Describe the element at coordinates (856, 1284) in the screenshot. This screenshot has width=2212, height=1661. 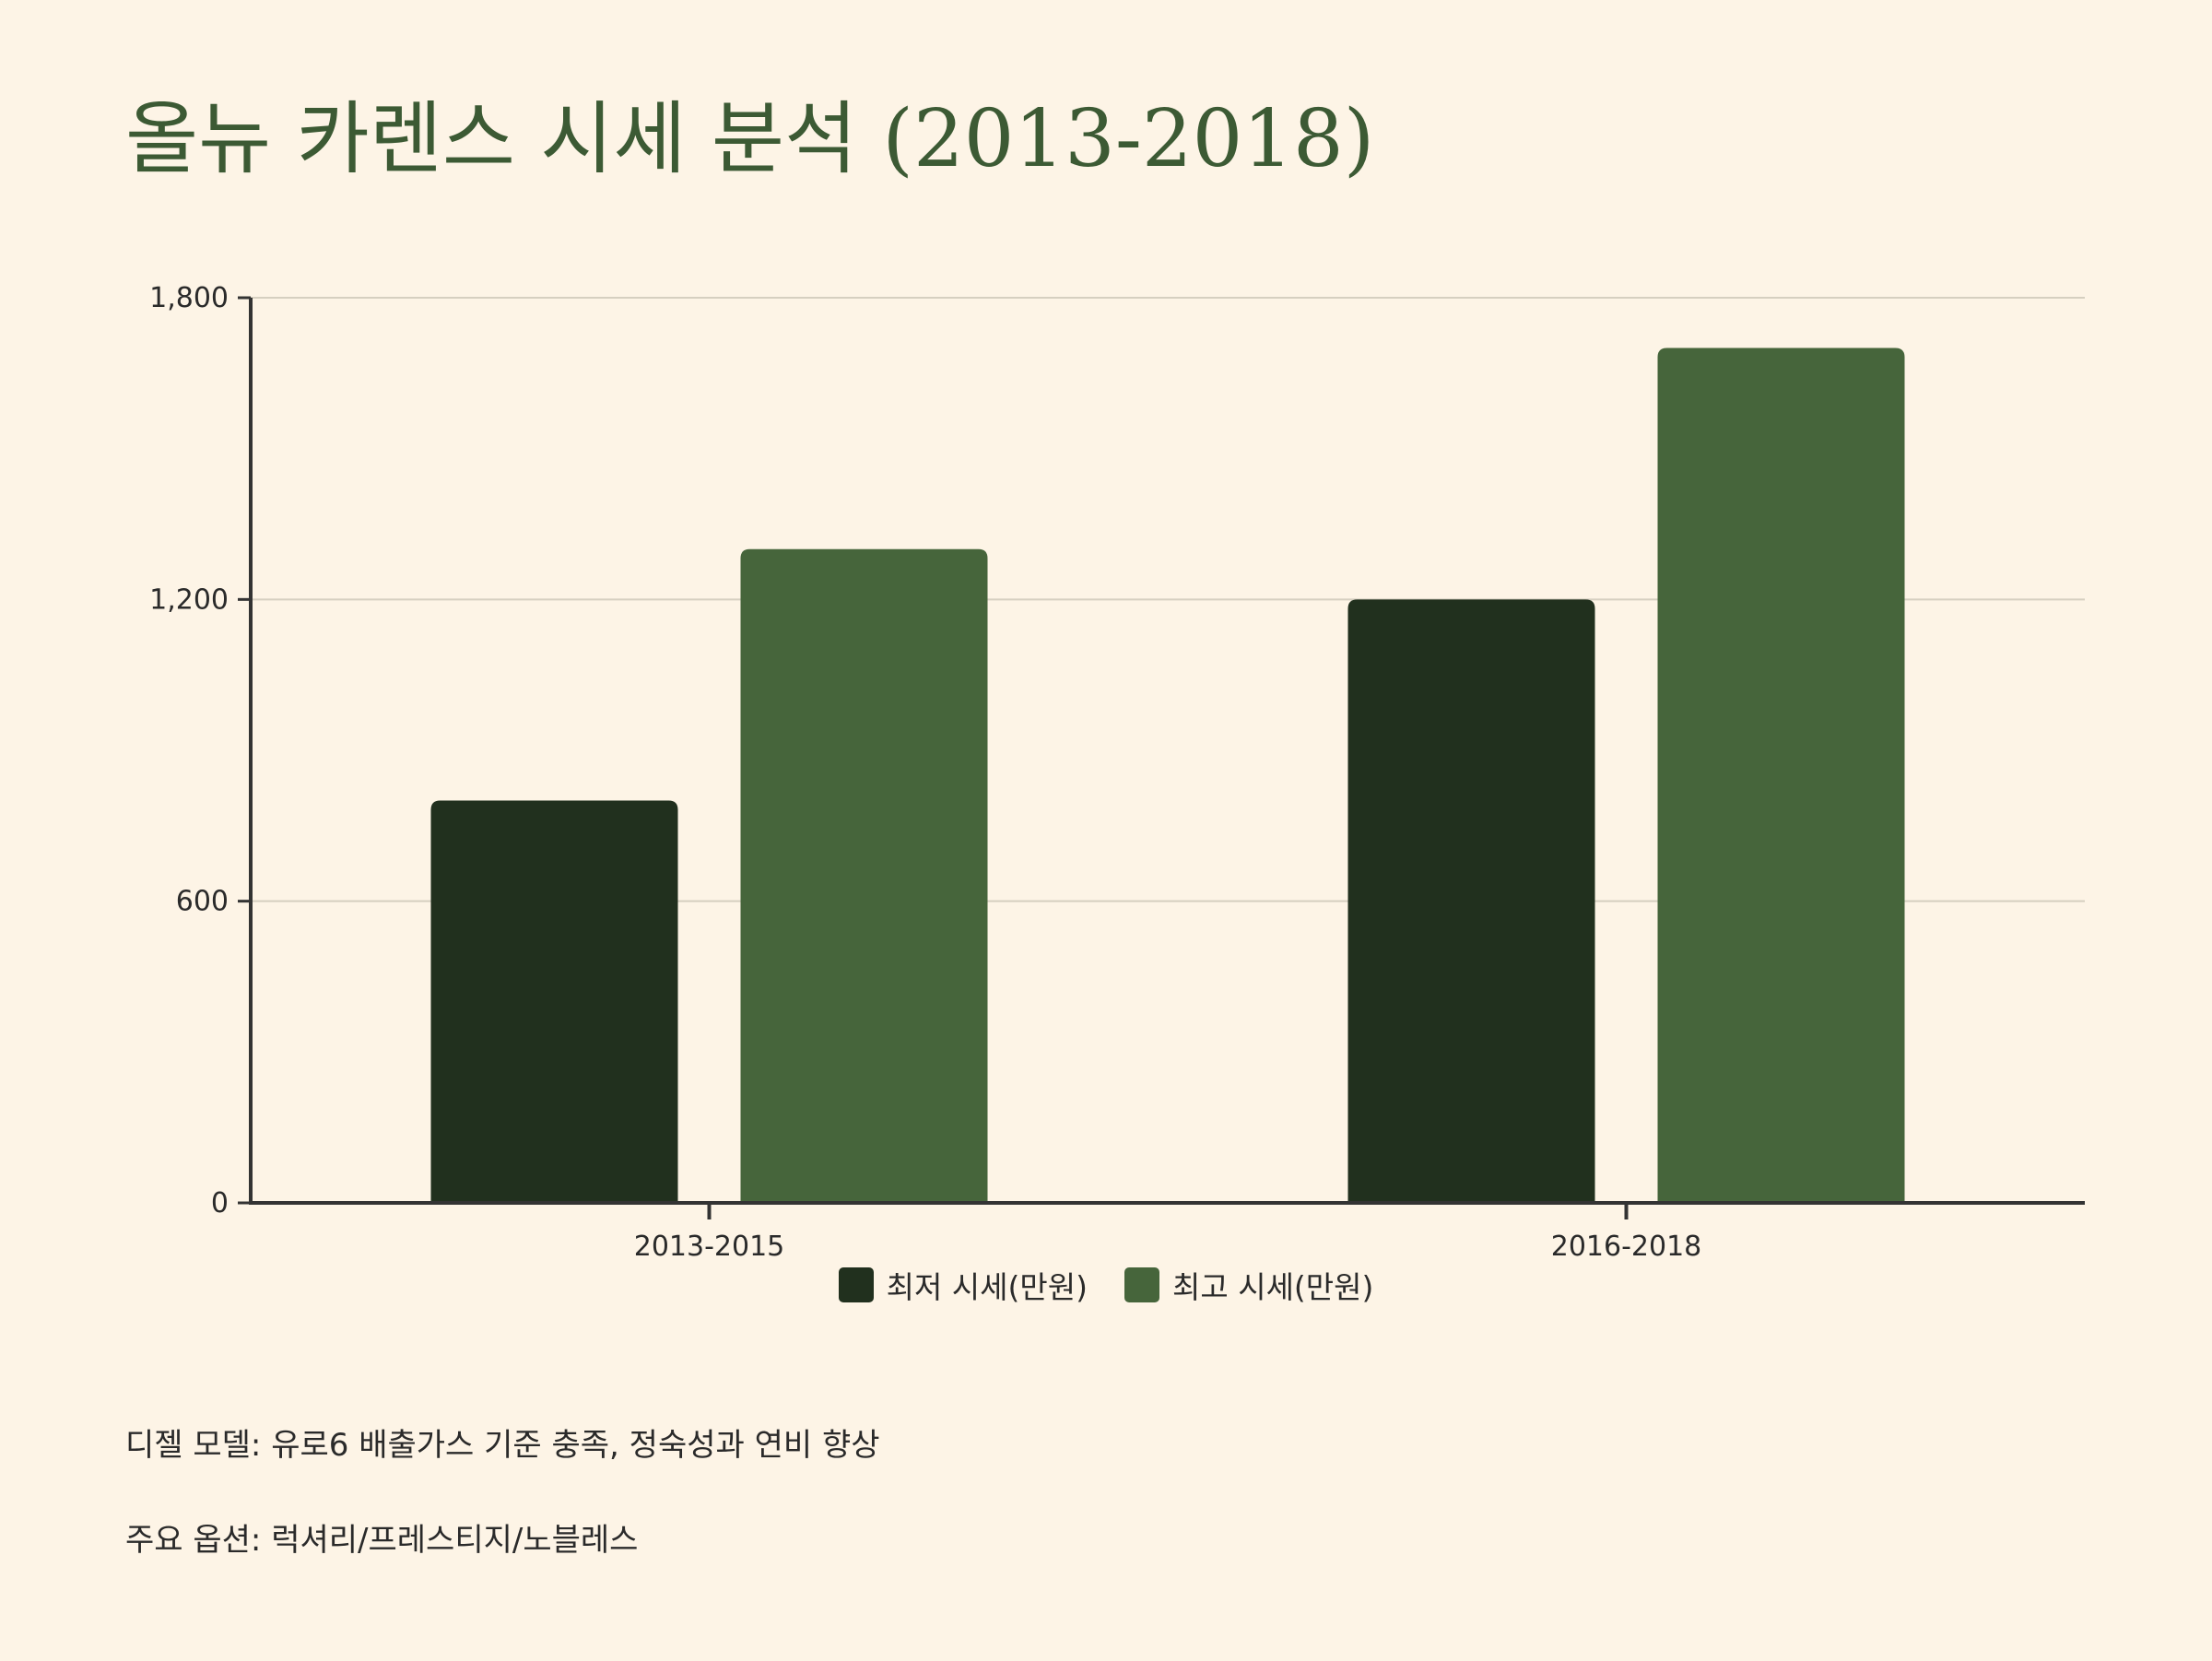
I see `legend-swatch-low` at that location.